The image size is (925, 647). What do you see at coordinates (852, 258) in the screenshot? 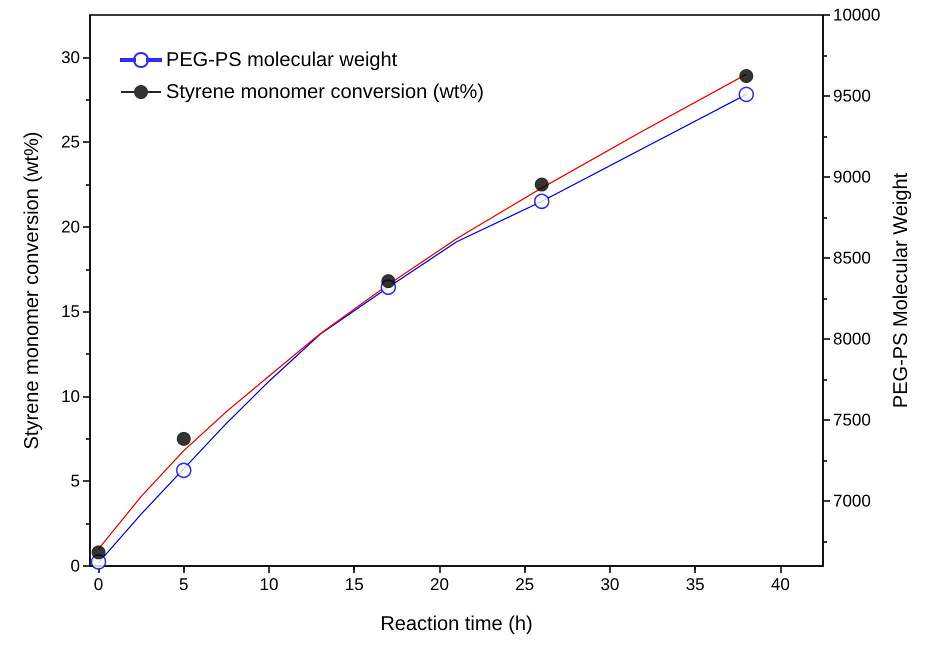
I see `y2-tick-label: 8500` at bounding box center [852, 258].